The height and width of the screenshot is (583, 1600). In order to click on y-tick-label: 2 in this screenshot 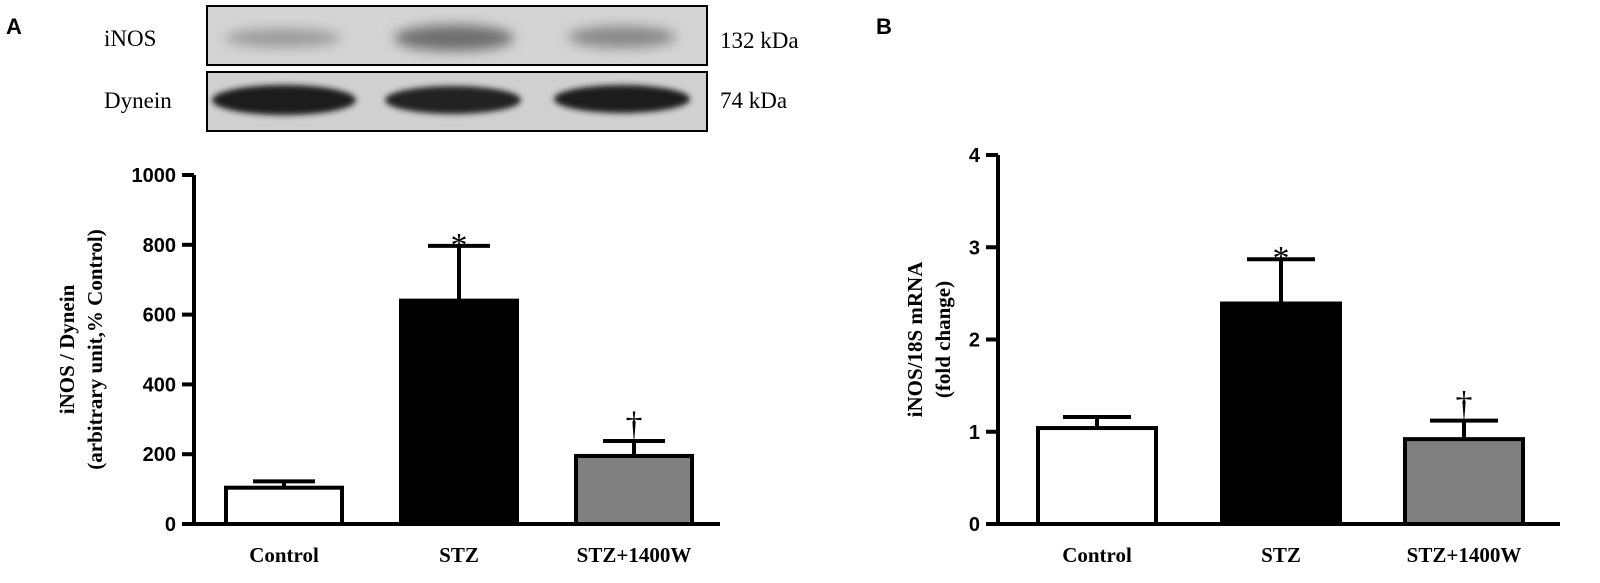, I will do `click(974, 341)`.